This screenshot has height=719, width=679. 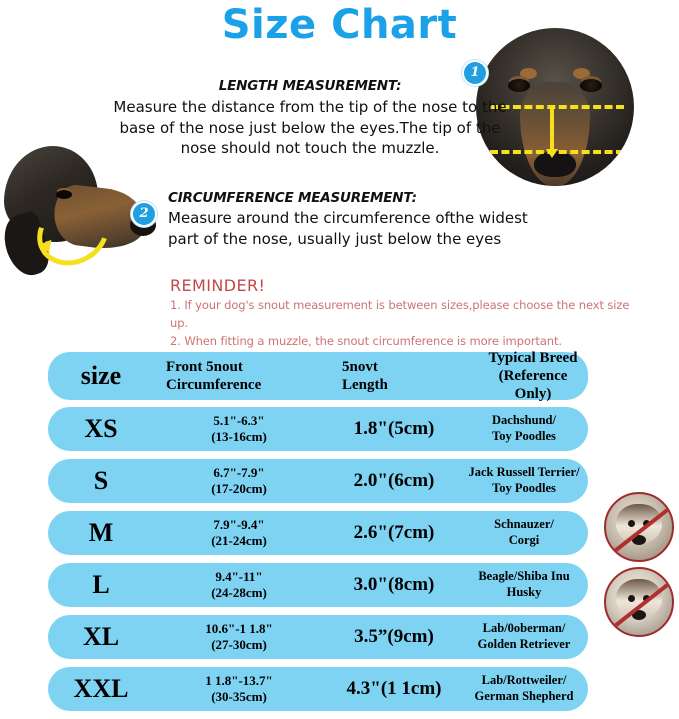 What do you see at coordinates (339, 25) in the screenshot?
I see `page-title: Size Chart` at bounding box center [339, 25].